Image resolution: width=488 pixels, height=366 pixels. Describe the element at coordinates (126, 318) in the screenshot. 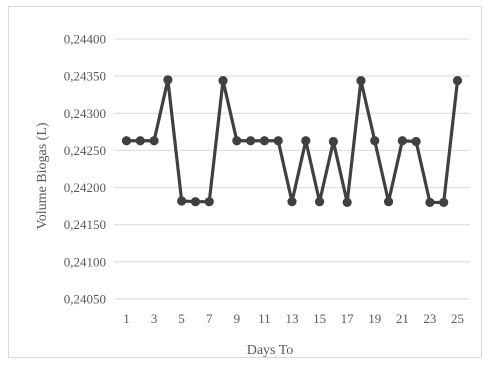

I see `x-tick-label: 1` at that location.